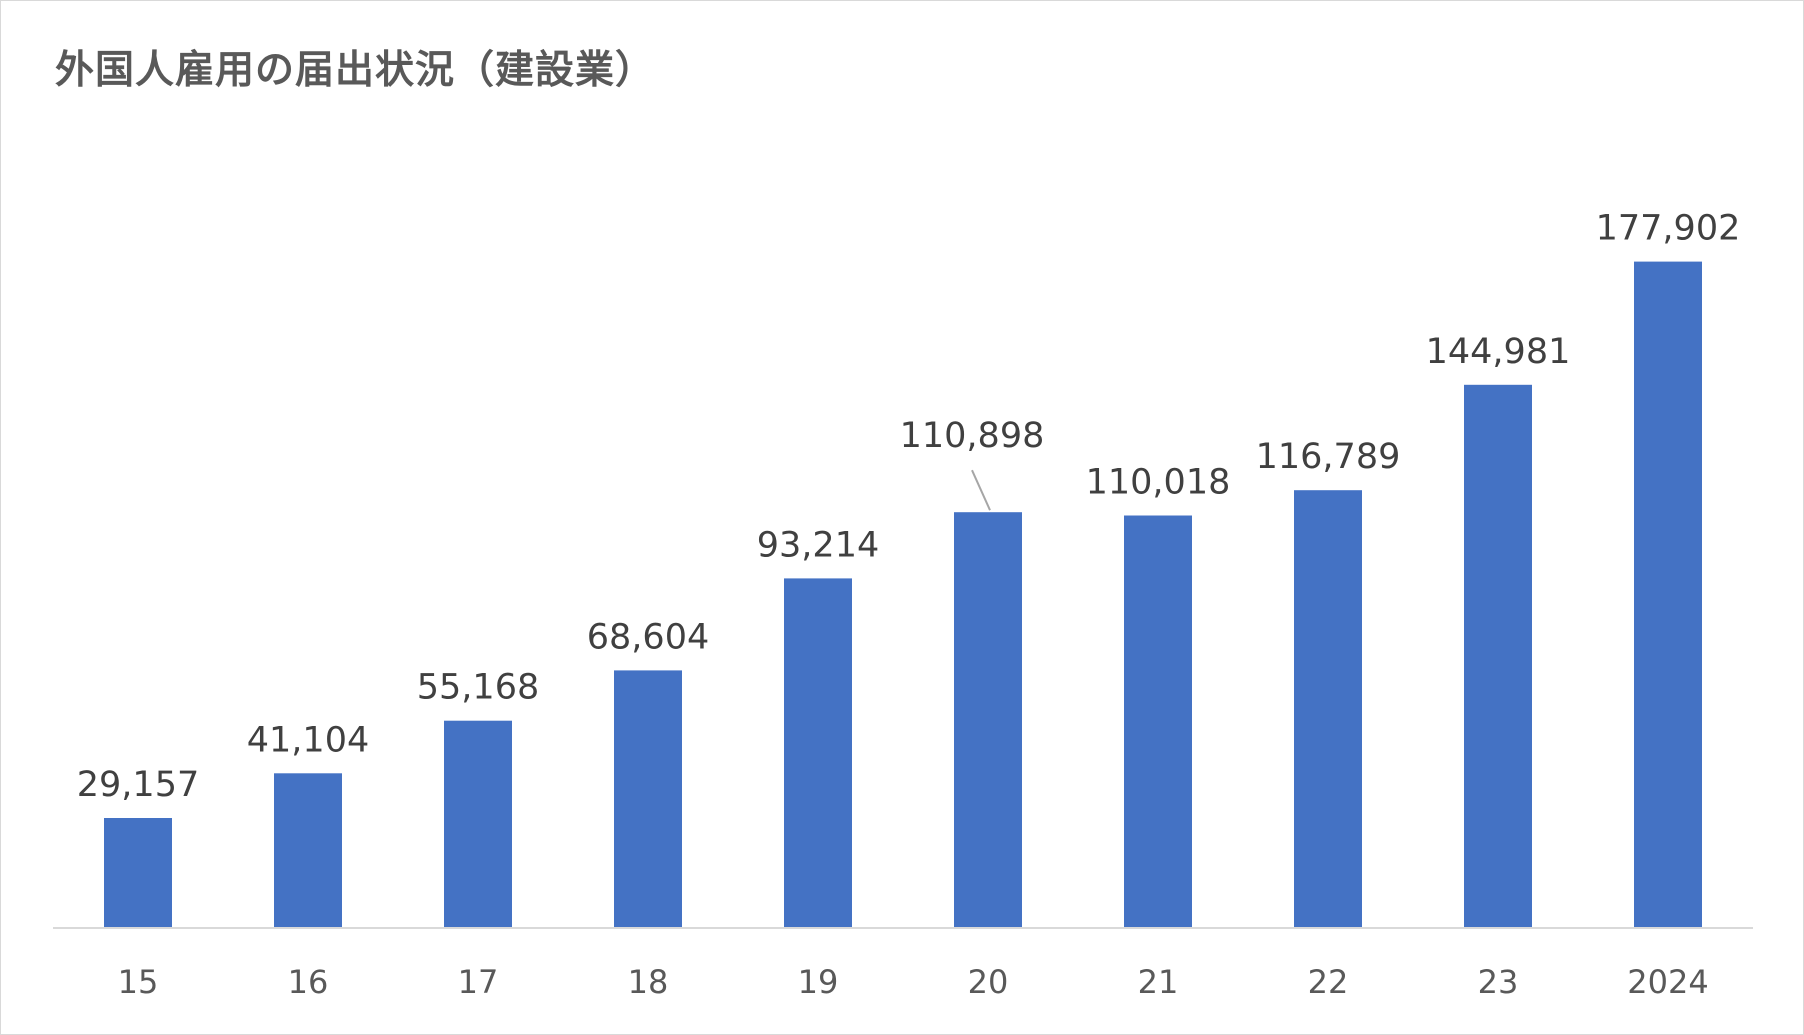 The width and height of the screenshot is (1804, 1035). What do you see at coordinates (1328, 457) in the screenshot?
I see `data-label-22: 116,789` at bounding box center [1328, 457].